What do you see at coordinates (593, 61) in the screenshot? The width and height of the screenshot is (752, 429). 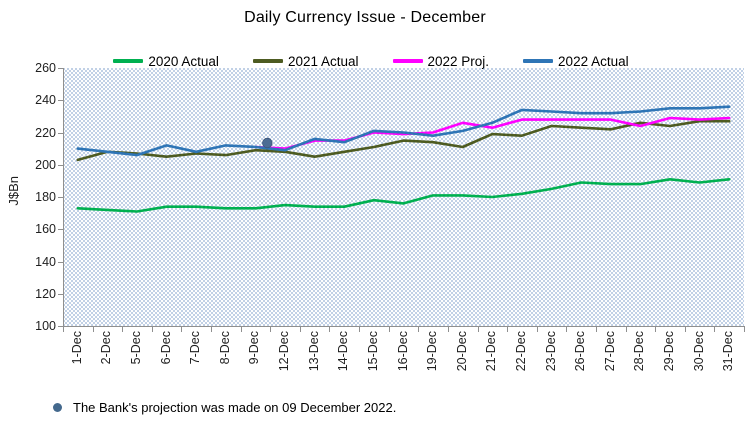 I see `legend-label: 2022 Actual` at bounding box center [593, 61].